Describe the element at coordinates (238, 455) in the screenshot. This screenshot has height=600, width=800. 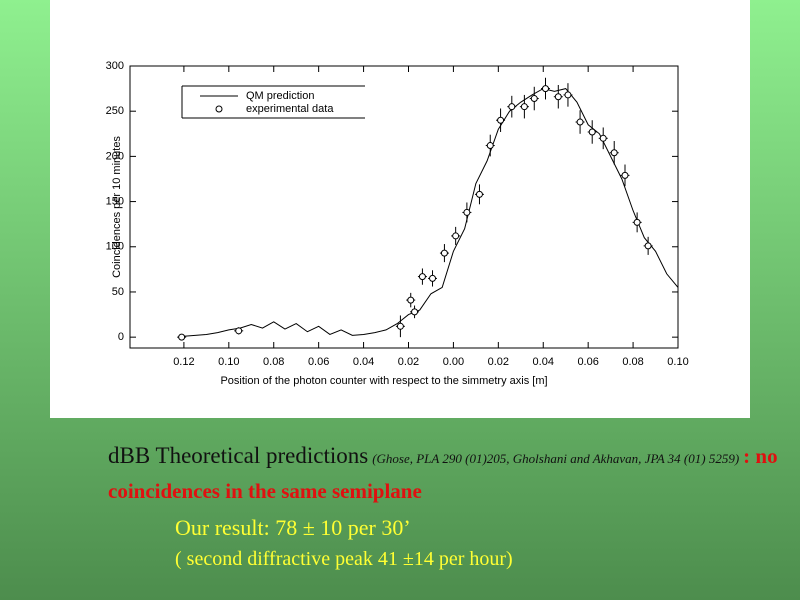
I see `heading: dBB Theoretical predictions` at that location.